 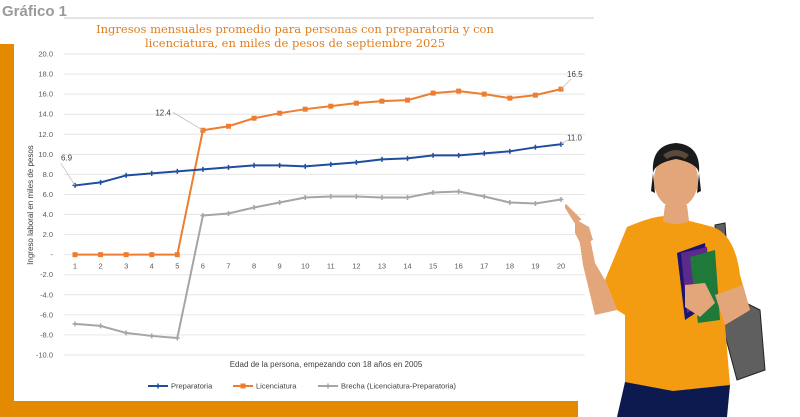 I want to click on top-divider, so click(x=329, y=18).